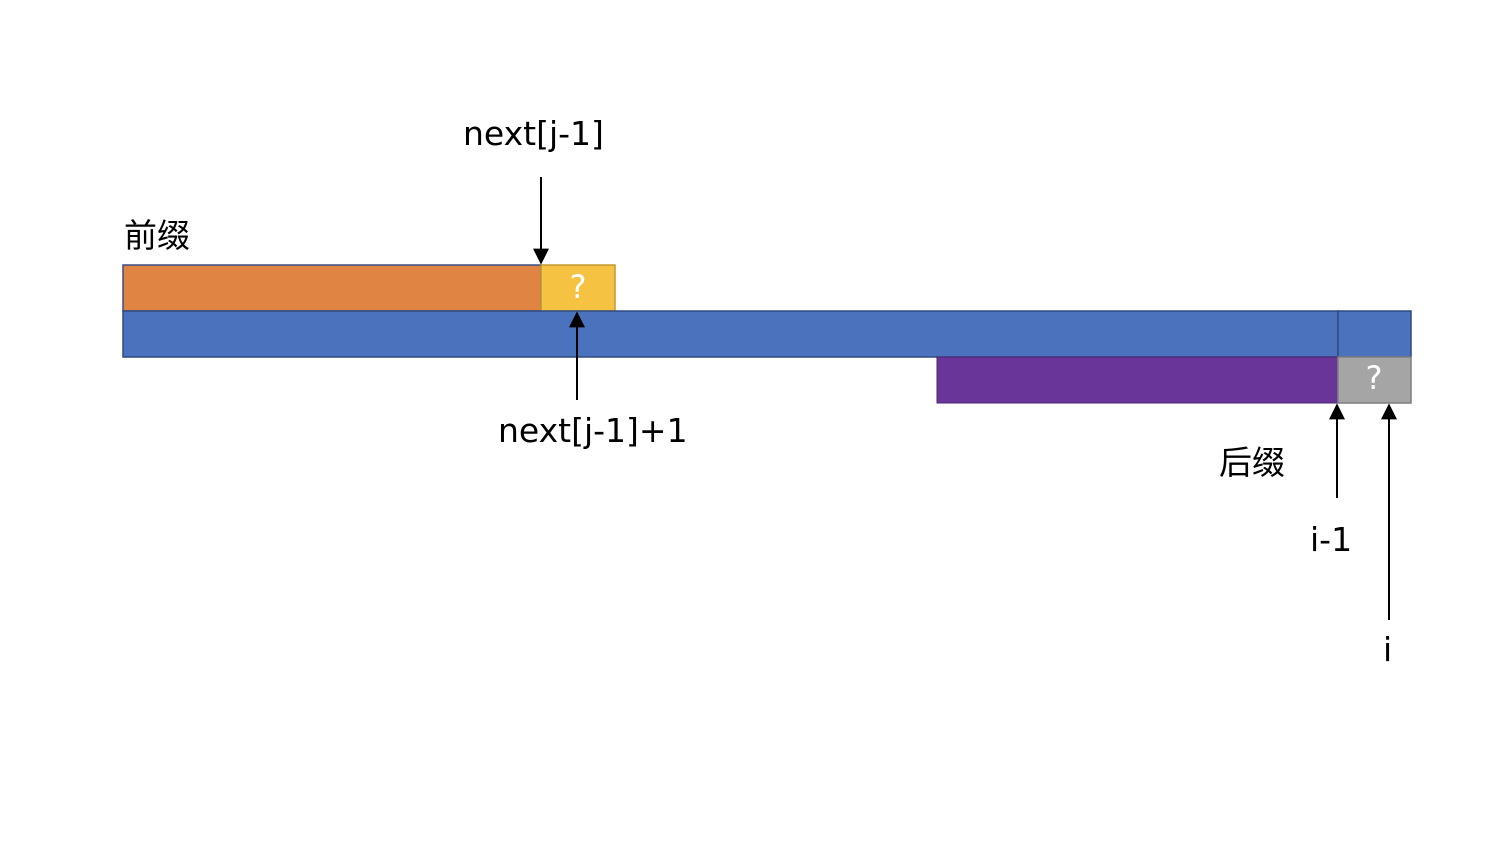 Image resolution: width=1510 pixels, height=860 pixels. What do you see at coordinates (332, 288) in the screenshot?
I see `prefix-bar` at bounding box center [332, 288].